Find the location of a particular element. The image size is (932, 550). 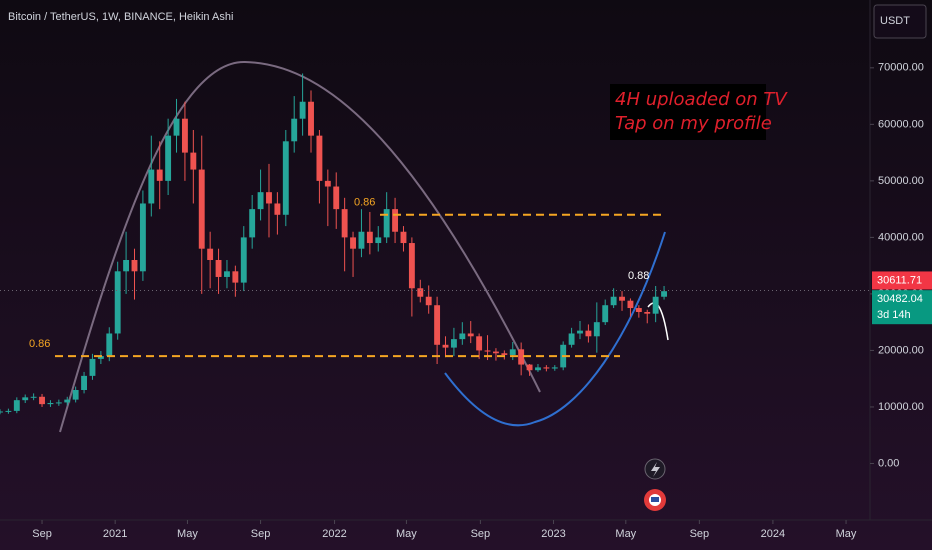

annotation: 4H uploaded on TV is located at coordinates (701, 99).